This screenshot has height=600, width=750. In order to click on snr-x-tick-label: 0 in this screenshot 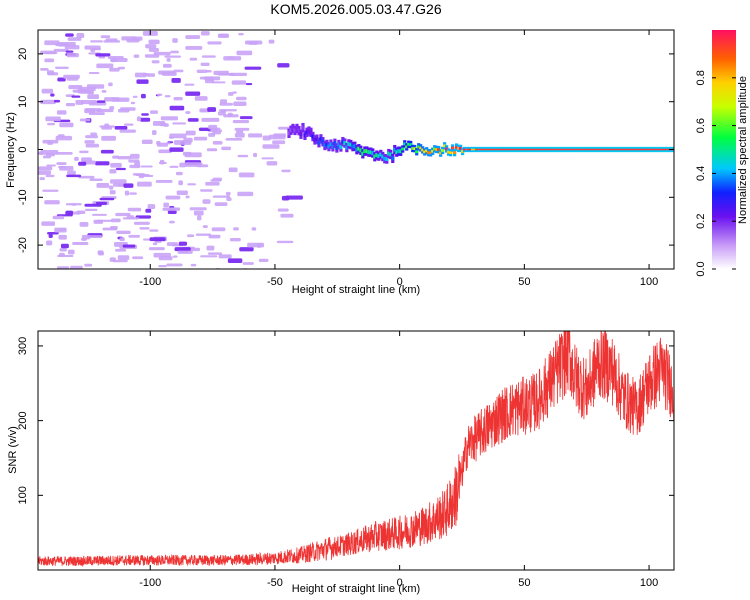, I will do `click(400, 583)`.